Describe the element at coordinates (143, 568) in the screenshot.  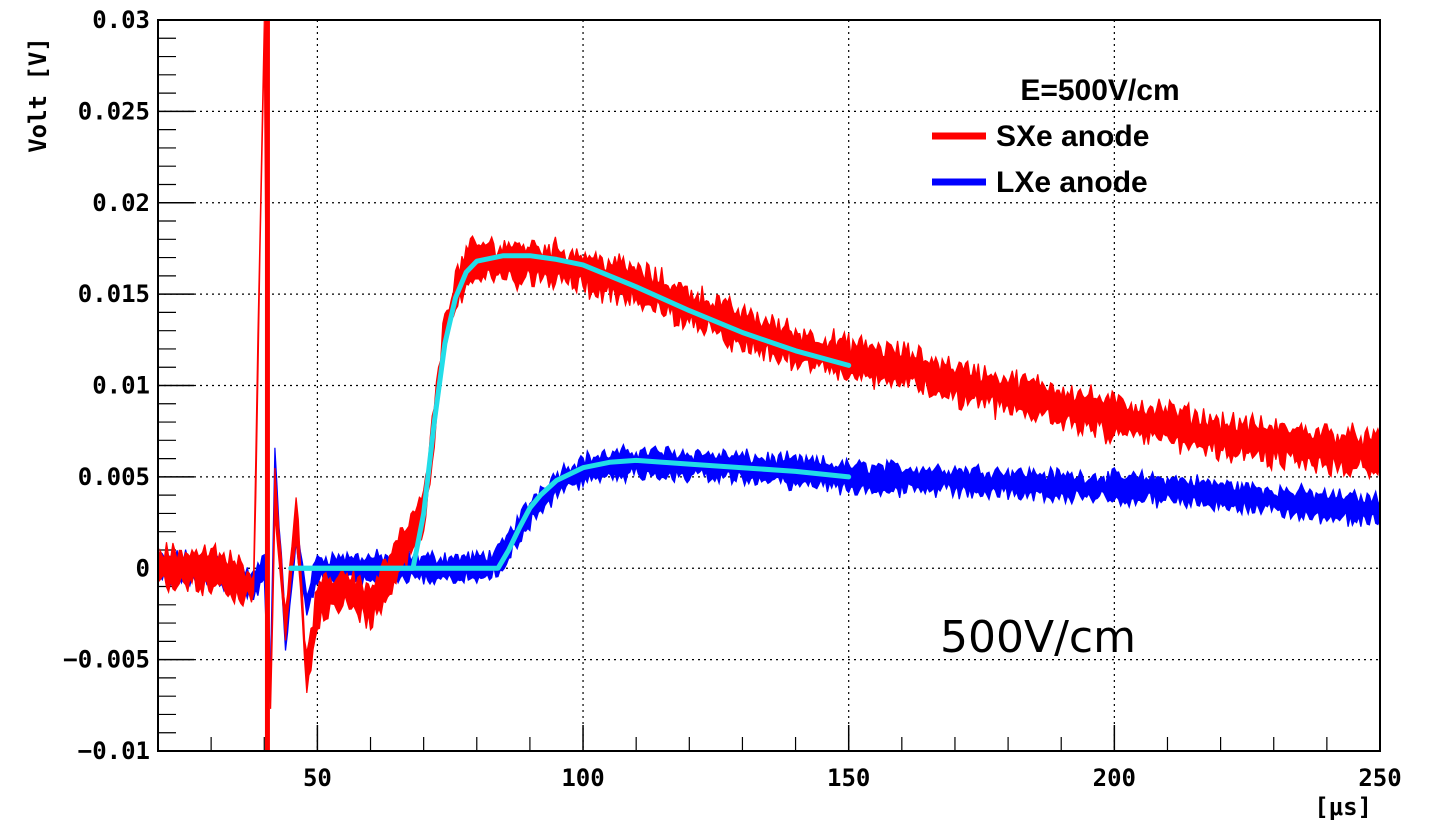
I see `y-tick-label: 0` at that location.